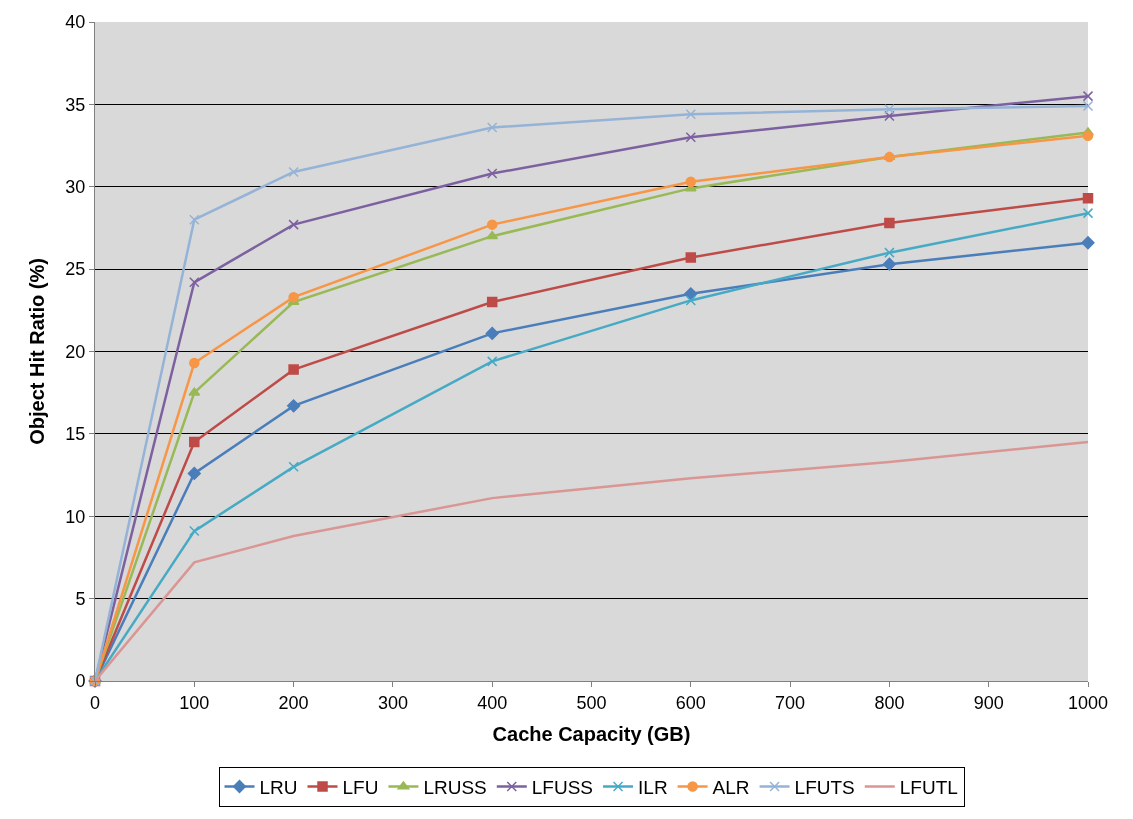  What do you see at coordinates (690, 702) in the screenshot?
I see `x-tick-label: 600` at bounding box center [690, 702].